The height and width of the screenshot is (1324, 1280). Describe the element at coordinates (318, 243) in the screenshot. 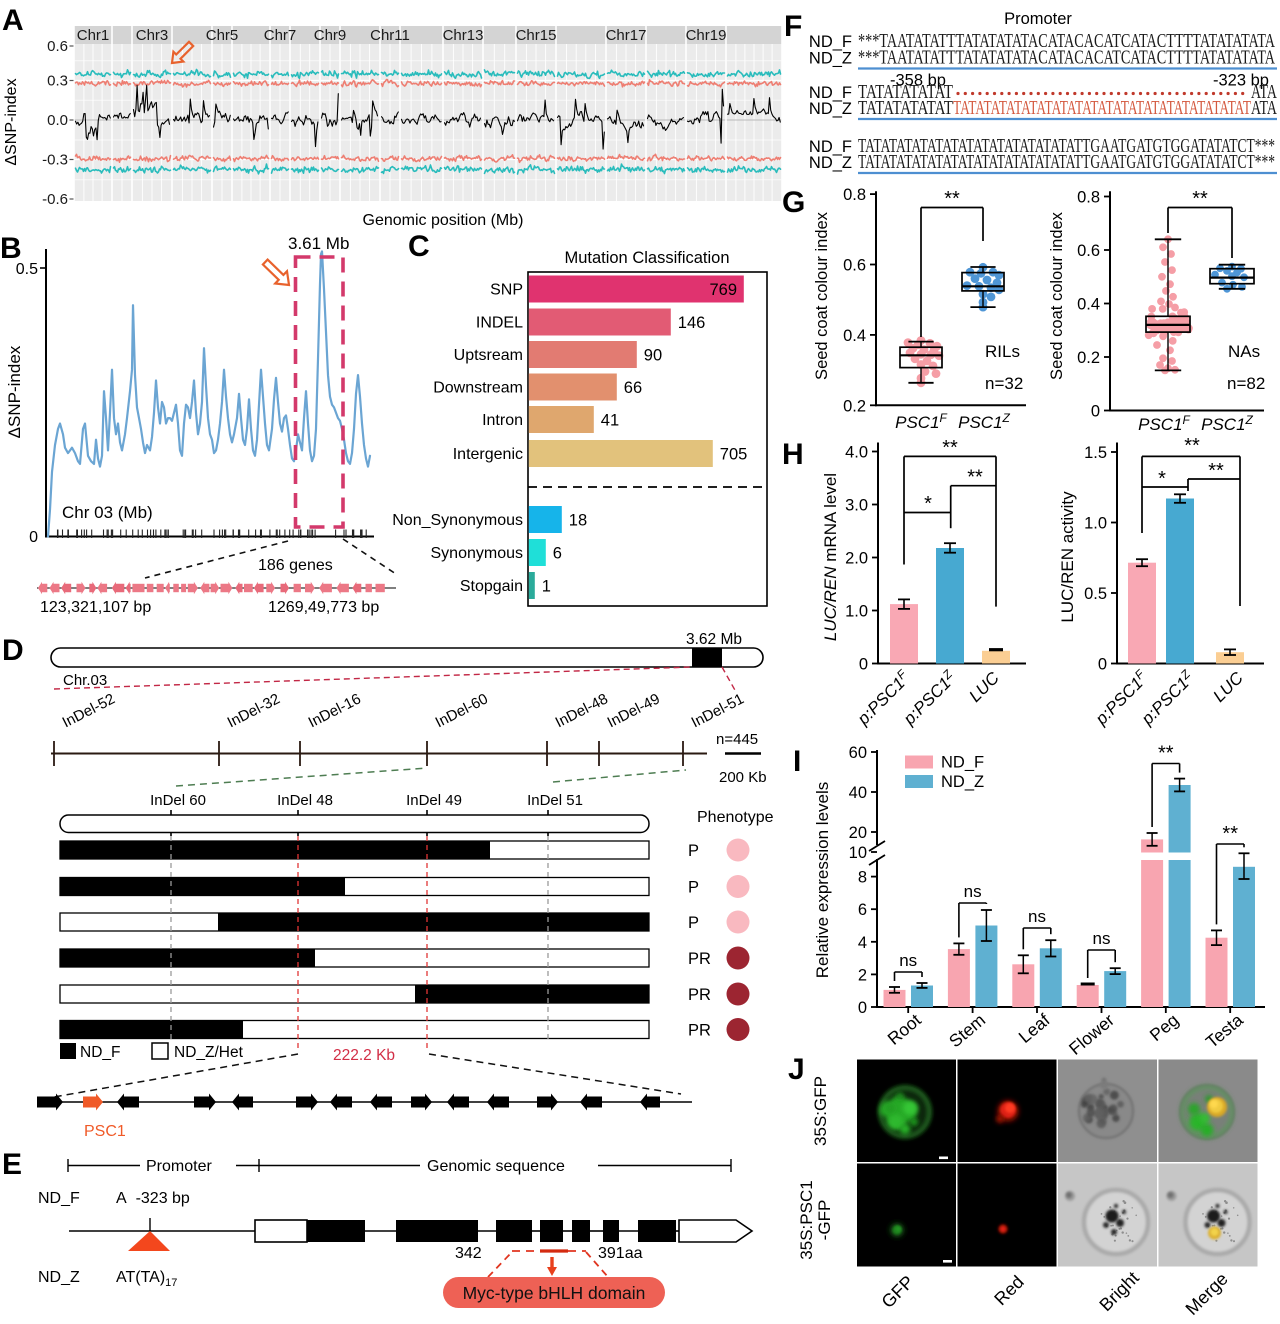

I see `svg-text: 3.61 Mb` at that location.